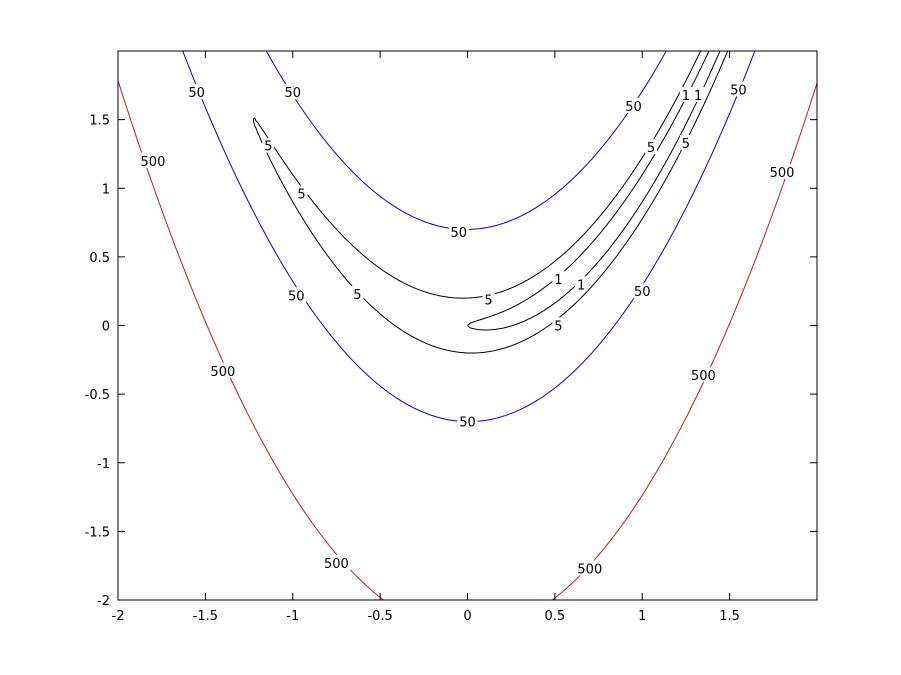  I want to click on x-tick-label: -0.5, so click(379, 616).